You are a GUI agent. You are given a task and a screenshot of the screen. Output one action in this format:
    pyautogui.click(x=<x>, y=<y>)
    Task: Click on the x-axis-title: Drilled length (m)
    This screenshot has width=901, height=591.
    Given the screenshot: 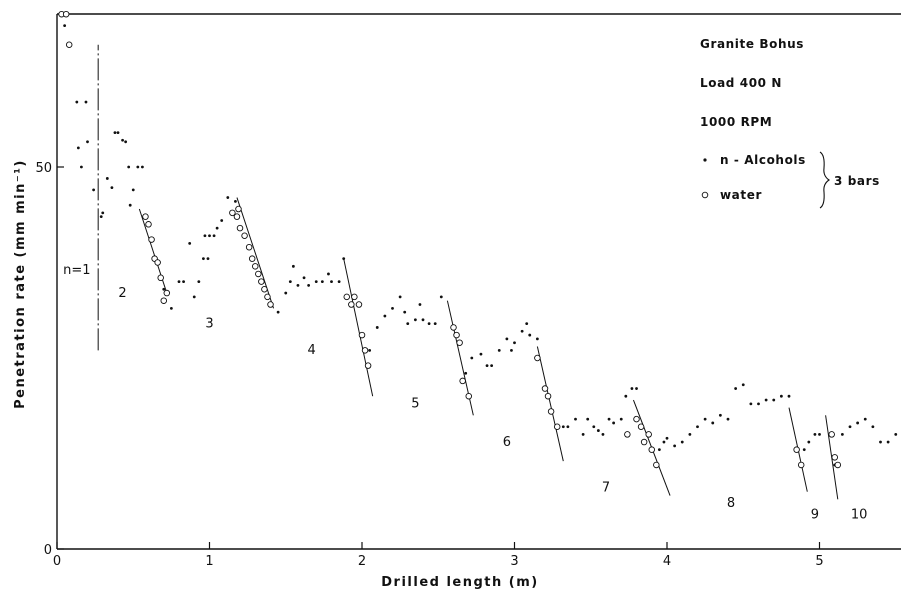 What is the action you would take?
    pyautogui.click(x=459, y=582)
    